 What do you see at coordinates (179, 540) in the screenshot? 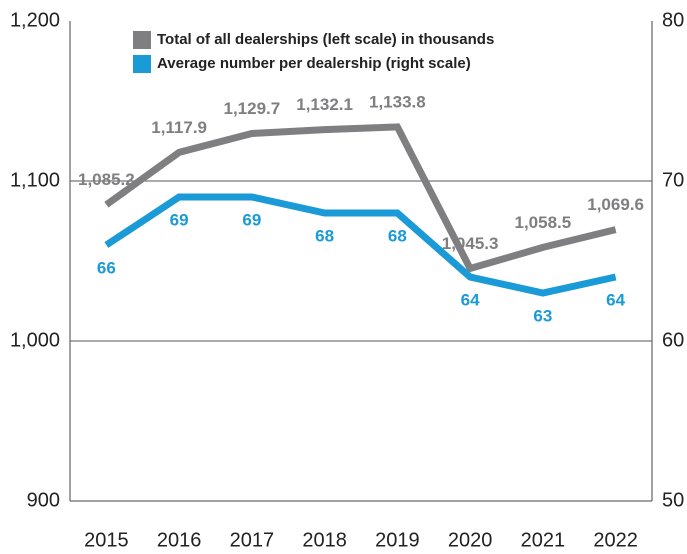
I see `x-tick-label: 2016` at bounding box center [179, 540].